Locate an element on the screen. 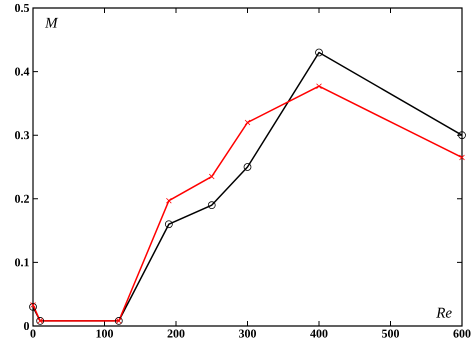 This screenshot has width=474, height=348. x-tick-label: 300 is located at coordinates (247, 334).